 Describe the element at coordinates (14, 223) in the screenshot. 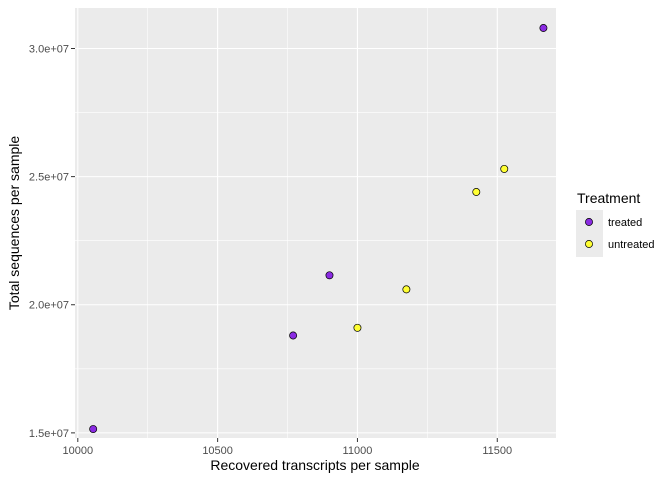

I see `y-axis-title: Total sequences per sample` at that location.